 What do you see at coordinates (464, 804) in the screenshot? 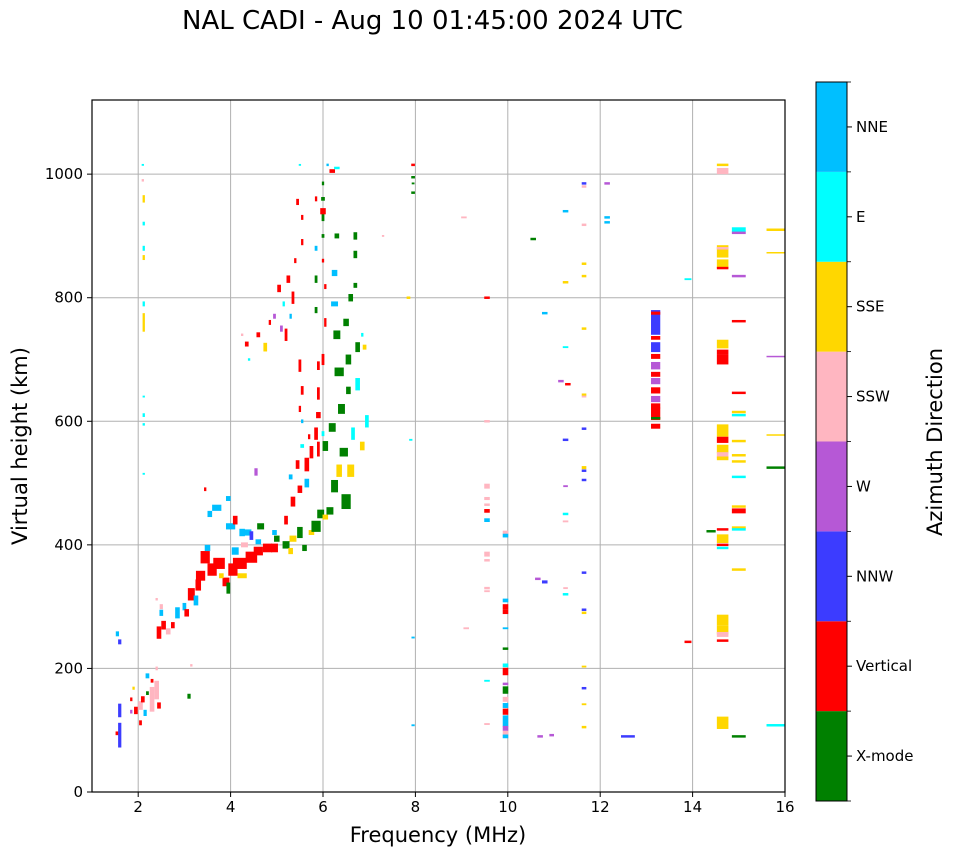
I see `x-axis-ticks: 2 4 6 8 10 12 14 16` at bounding box center [464, 804].